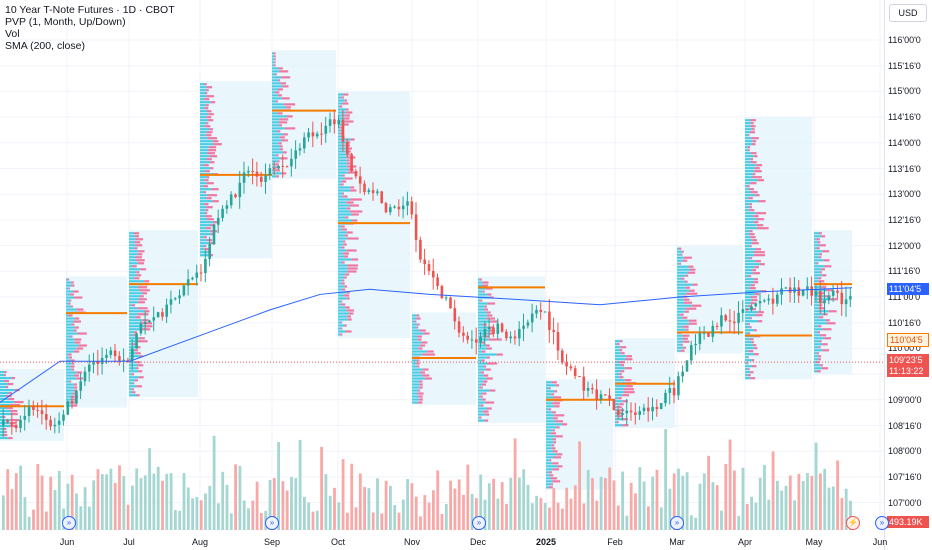  I want to click on event-icon-jun-2: », so click(882, 523).